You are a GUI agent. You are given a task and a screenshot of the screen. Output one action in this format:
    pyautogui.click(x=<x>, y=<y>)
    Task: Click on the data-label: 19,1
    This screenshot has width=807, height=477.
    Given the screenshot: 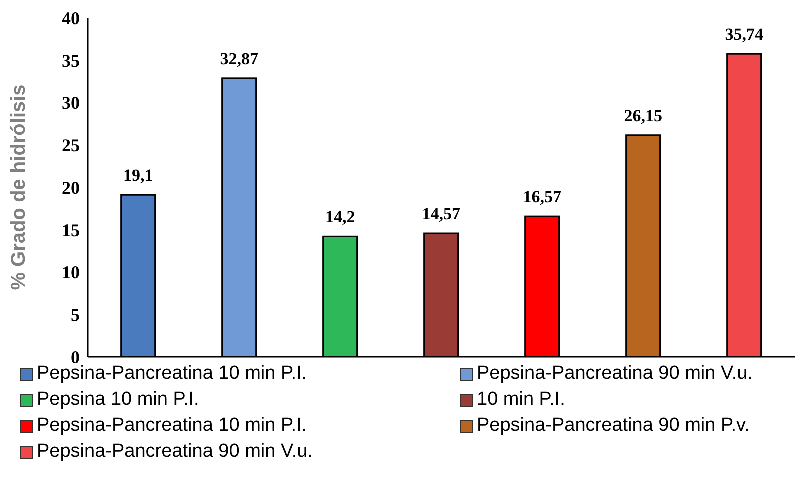 What is the action you would take?
    pyautogui.click(x=138, y=176)
    